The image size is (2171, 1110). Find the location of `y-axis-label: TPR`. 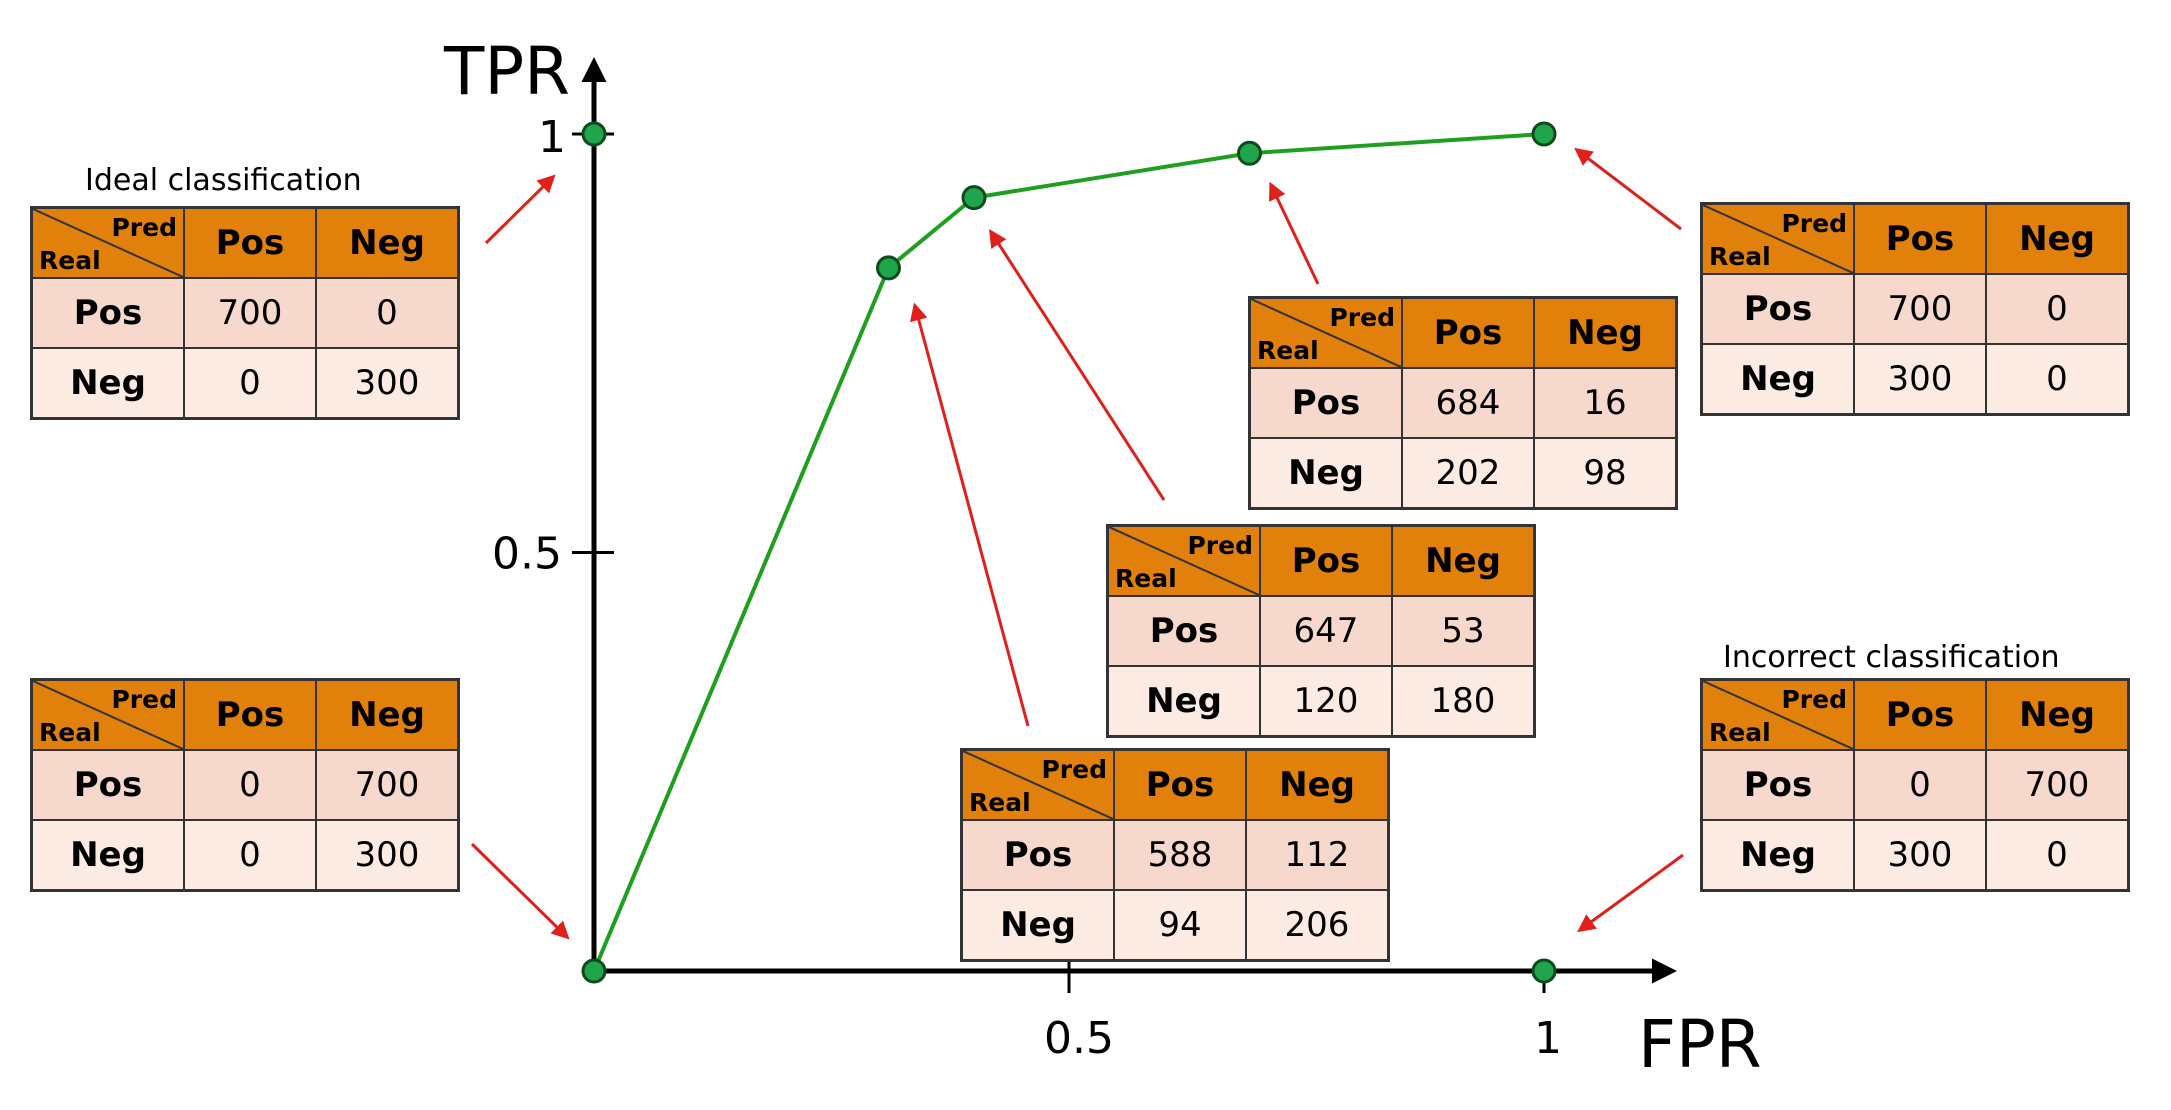

y-axis-label: TPR is located at coordinates (506, 71).